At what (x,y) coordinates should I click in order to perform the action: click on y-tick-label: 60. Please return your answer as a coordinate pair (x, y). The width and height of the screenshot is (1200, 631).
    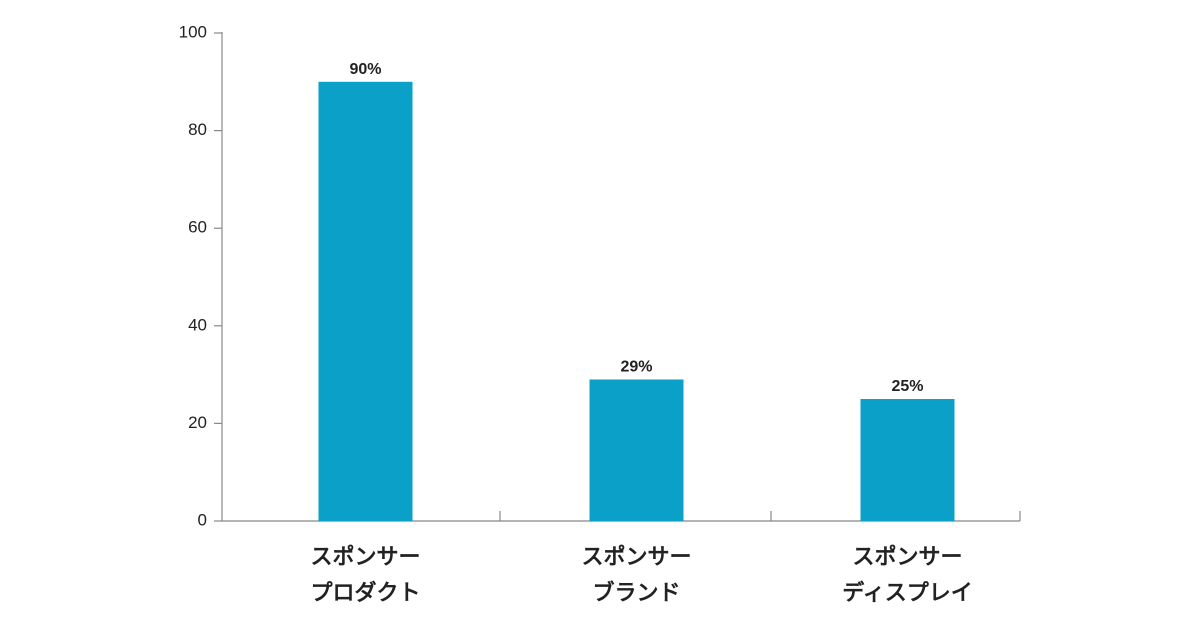
    Looking at the image, I should click on (197, 227).